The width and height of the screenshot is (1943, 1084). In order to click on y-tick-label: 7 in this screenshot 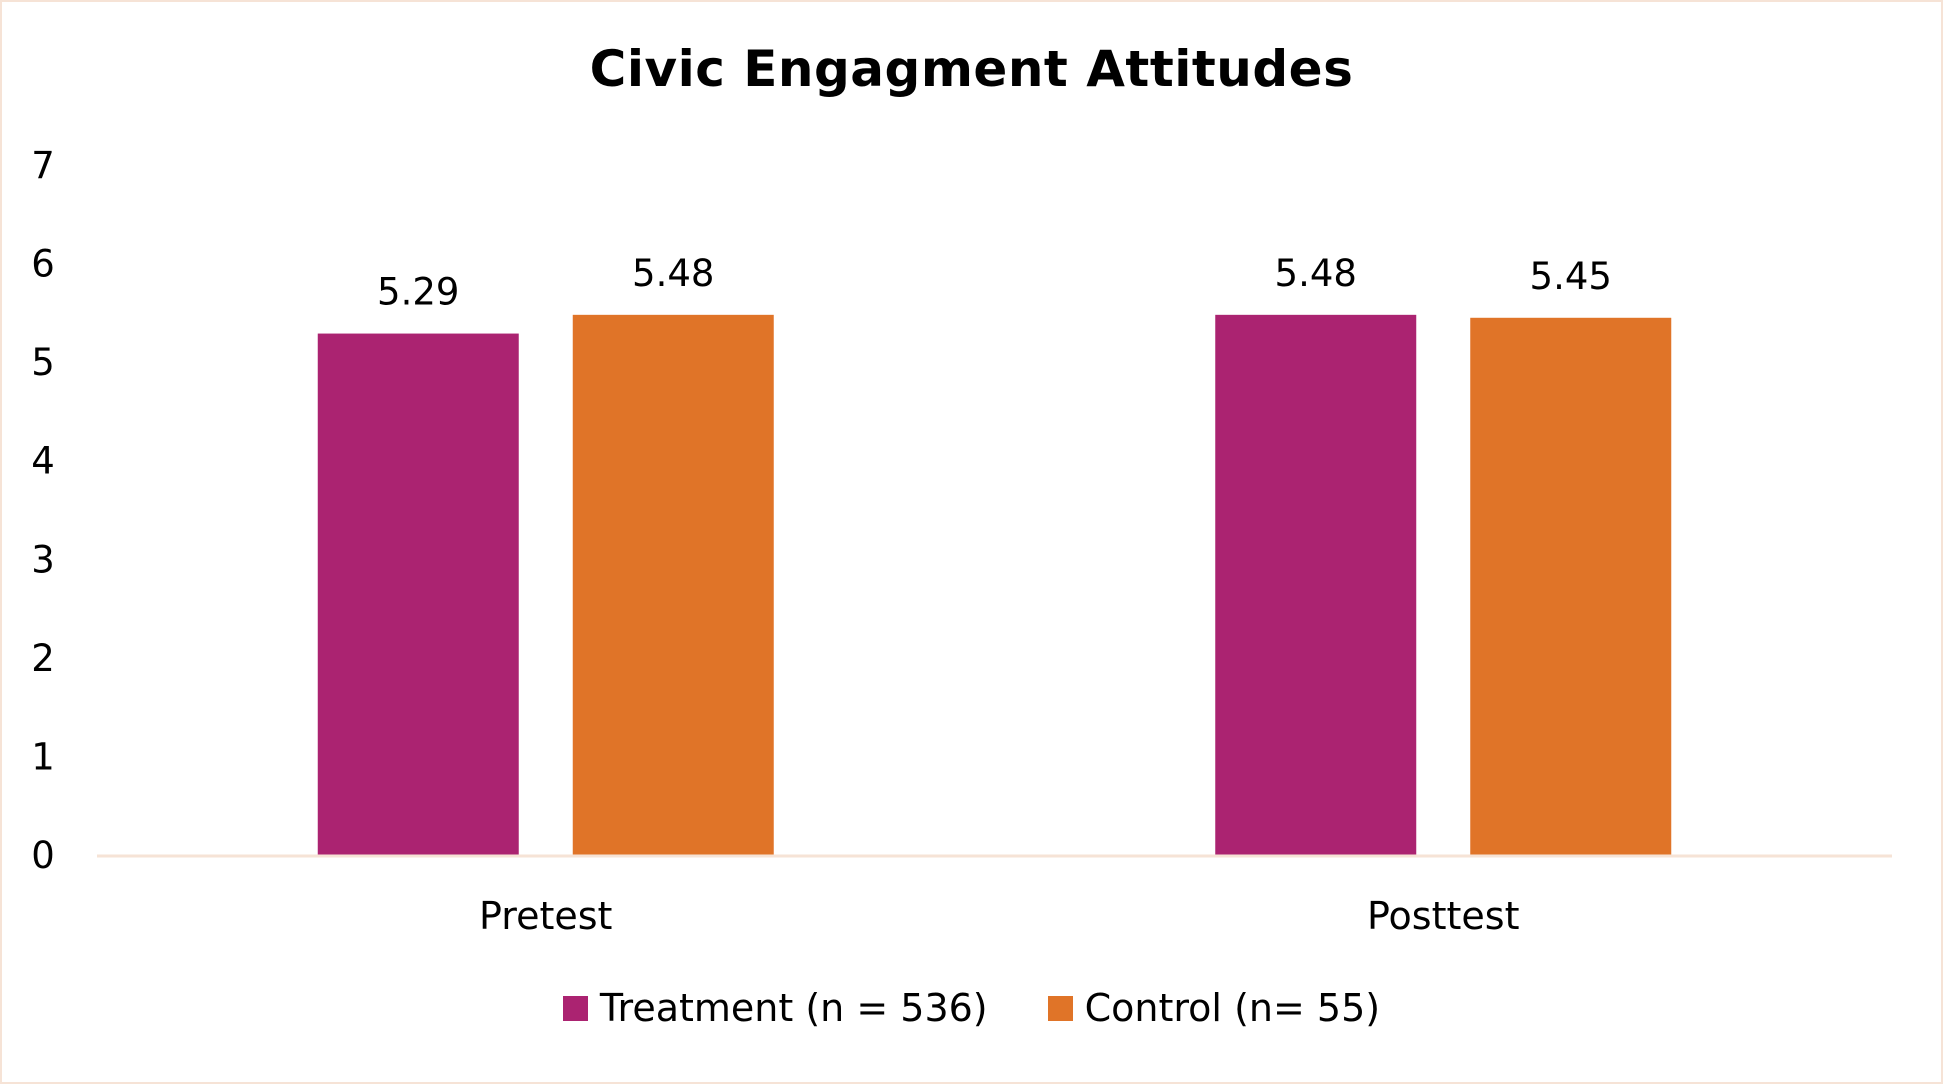, I will do `click(43, 165)`.